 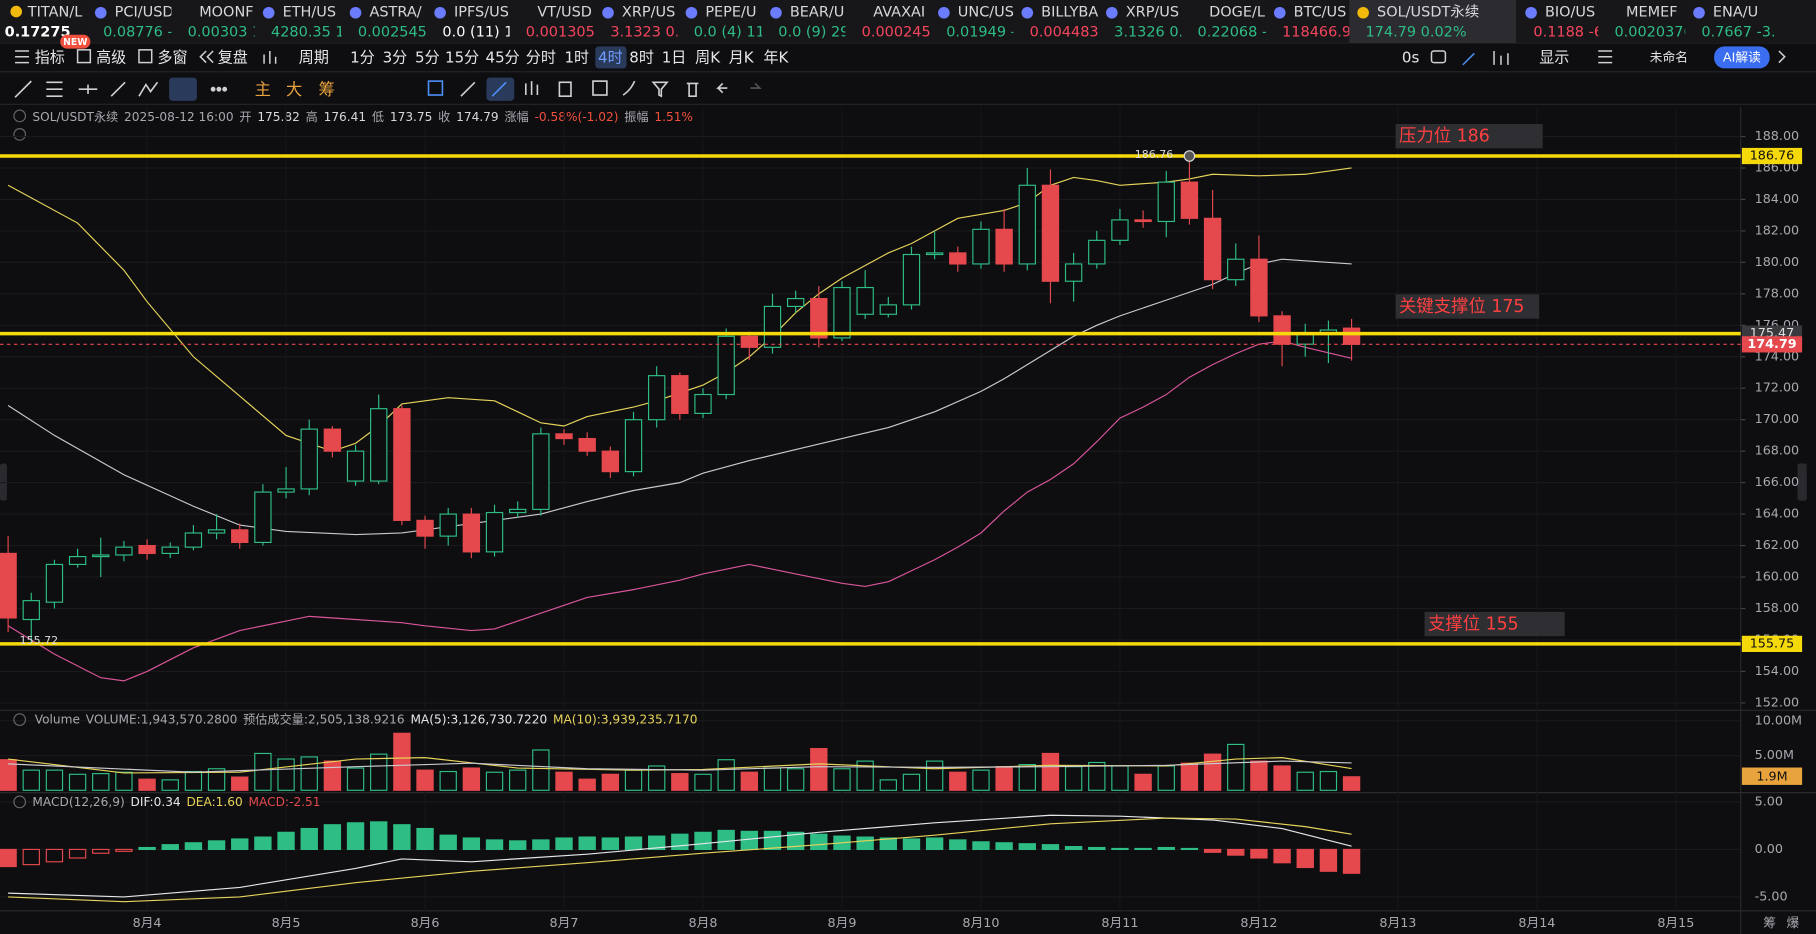 I want to click on tab-name: SOL/USDT永续, so click(x=1428, y=12).